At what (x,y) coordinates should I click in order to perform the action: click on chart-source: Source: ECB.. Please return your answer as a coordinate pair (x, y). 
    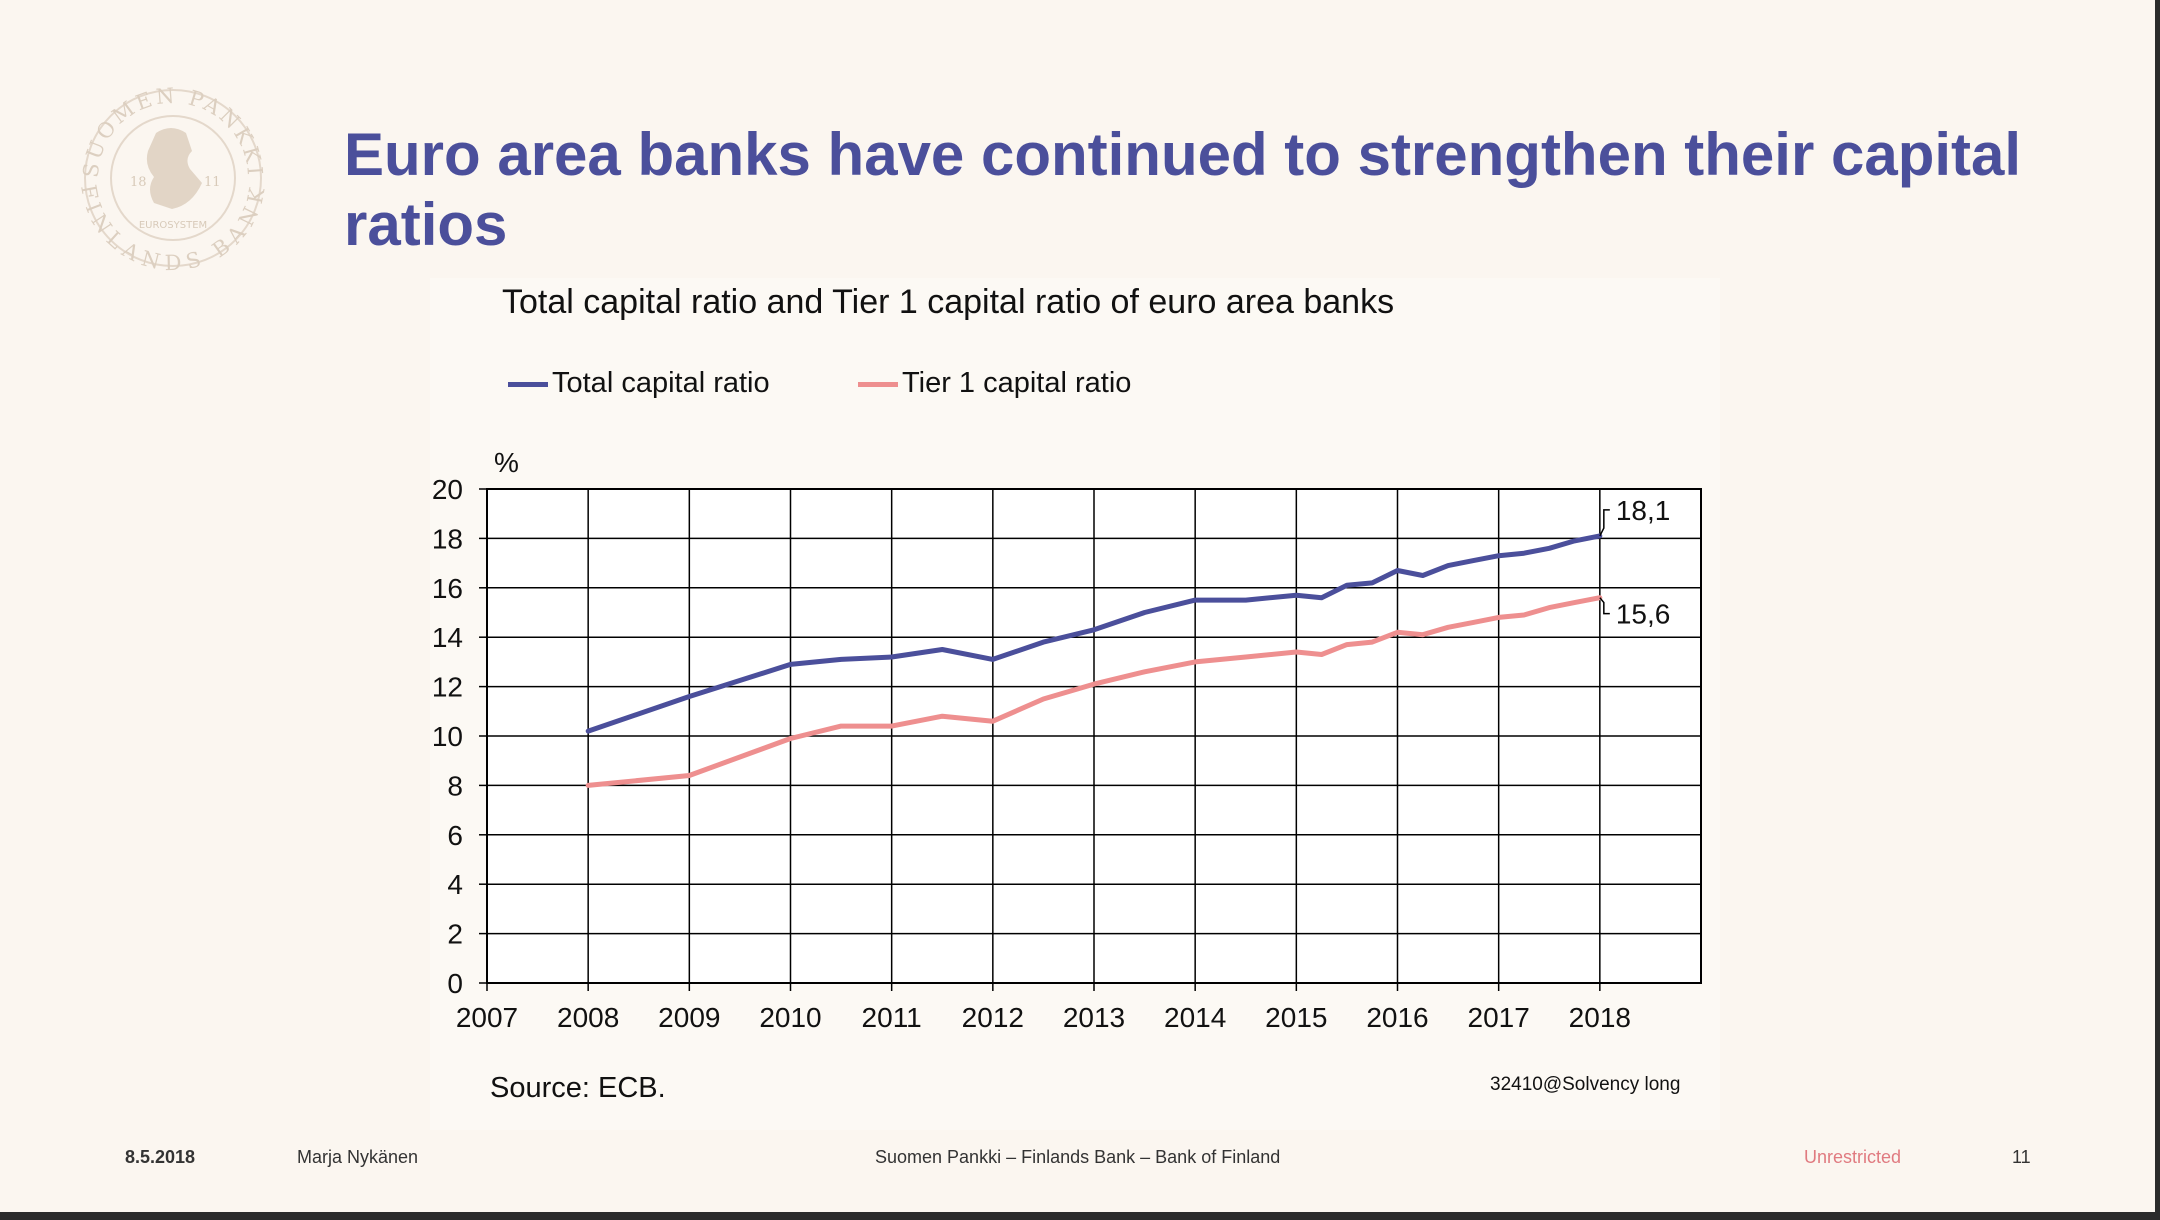
    Looking at the image, I should click on (578, 1088).